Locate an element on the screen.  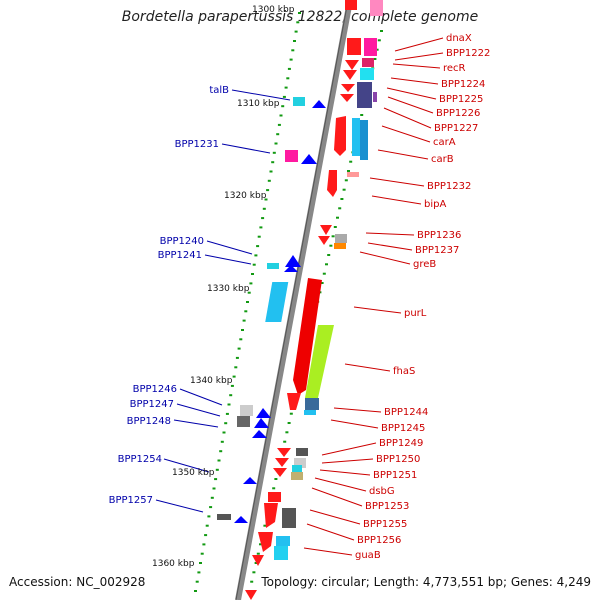
gene-label: bipA is located at coordinates (435, 204).